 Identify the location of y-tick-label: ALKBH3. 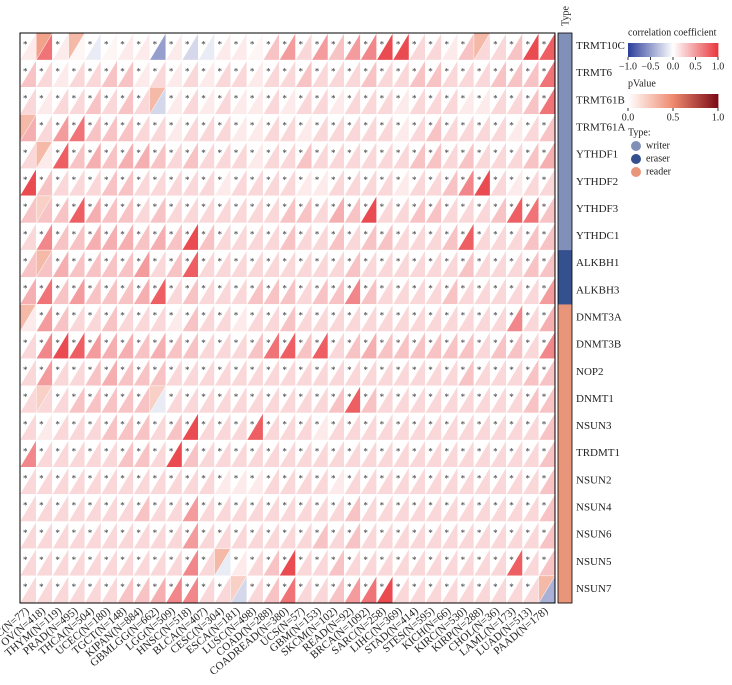
(598, 290).